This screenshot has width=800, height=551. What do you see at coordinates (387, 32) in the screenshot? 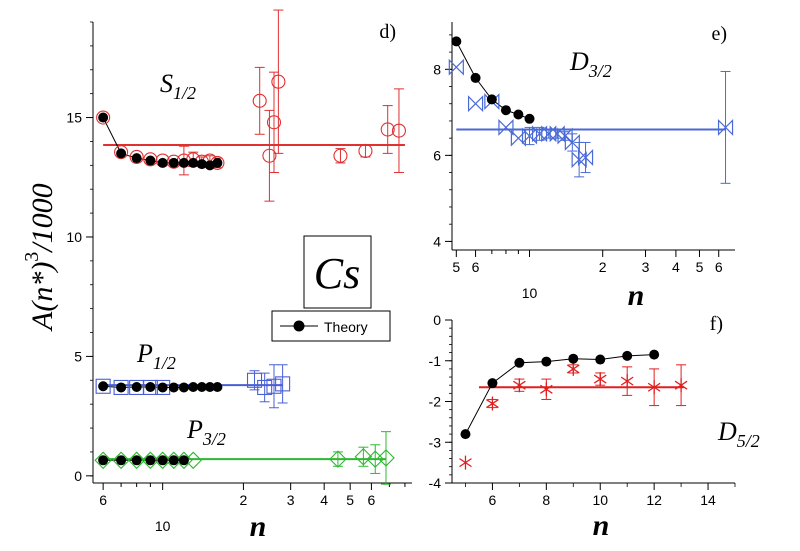
I see `panel-label: d)` at bounding box center [387, 32].